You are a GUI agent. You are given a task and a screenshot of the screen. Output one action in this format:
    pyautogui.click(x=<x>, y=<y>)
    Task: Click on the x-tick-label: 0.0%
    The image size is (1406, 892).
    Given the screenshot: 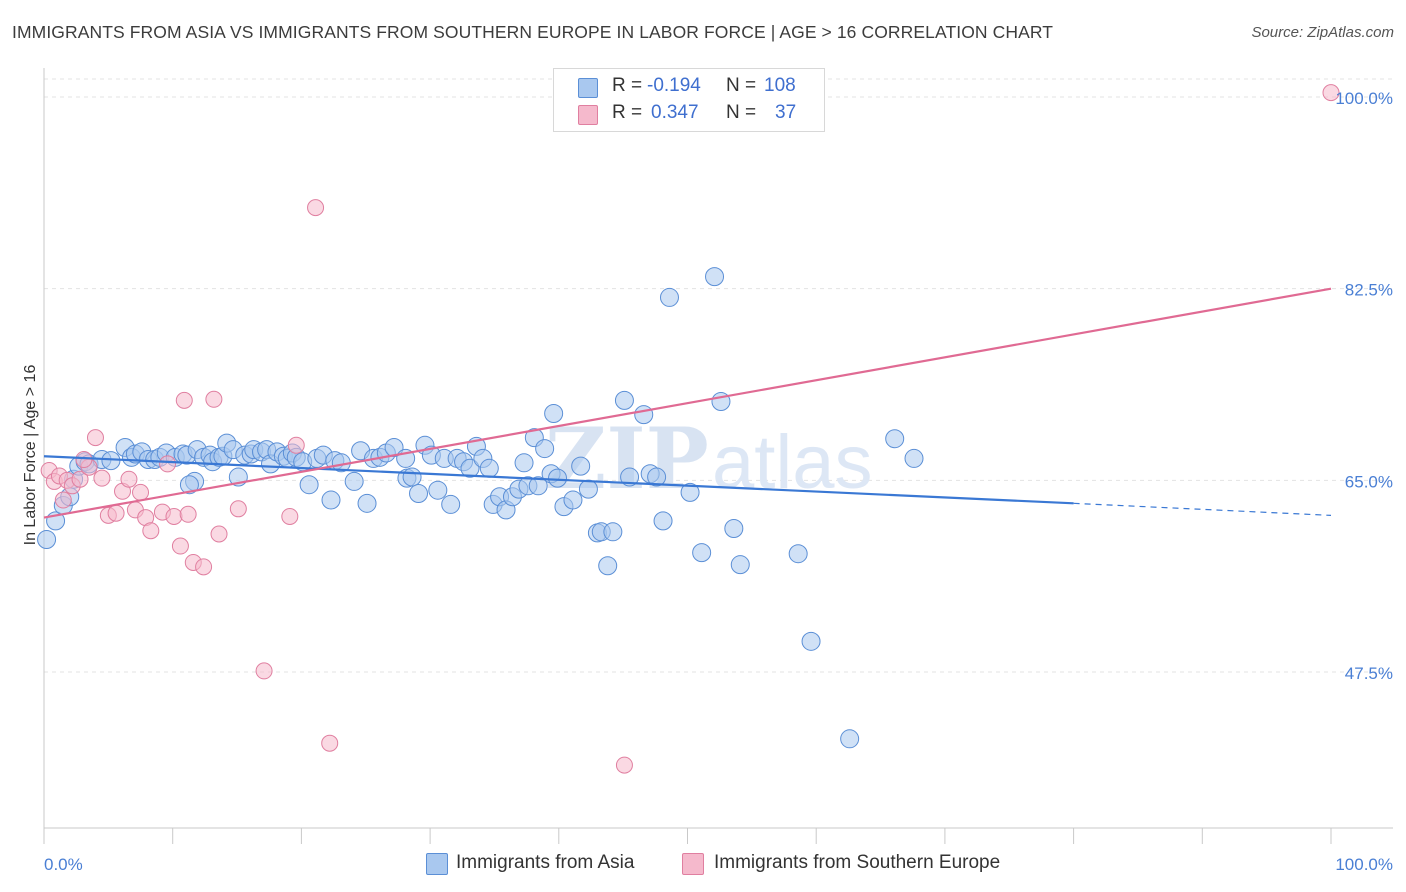 What is the action you would take?
    pyautogui.click(x=63, y=864)
    